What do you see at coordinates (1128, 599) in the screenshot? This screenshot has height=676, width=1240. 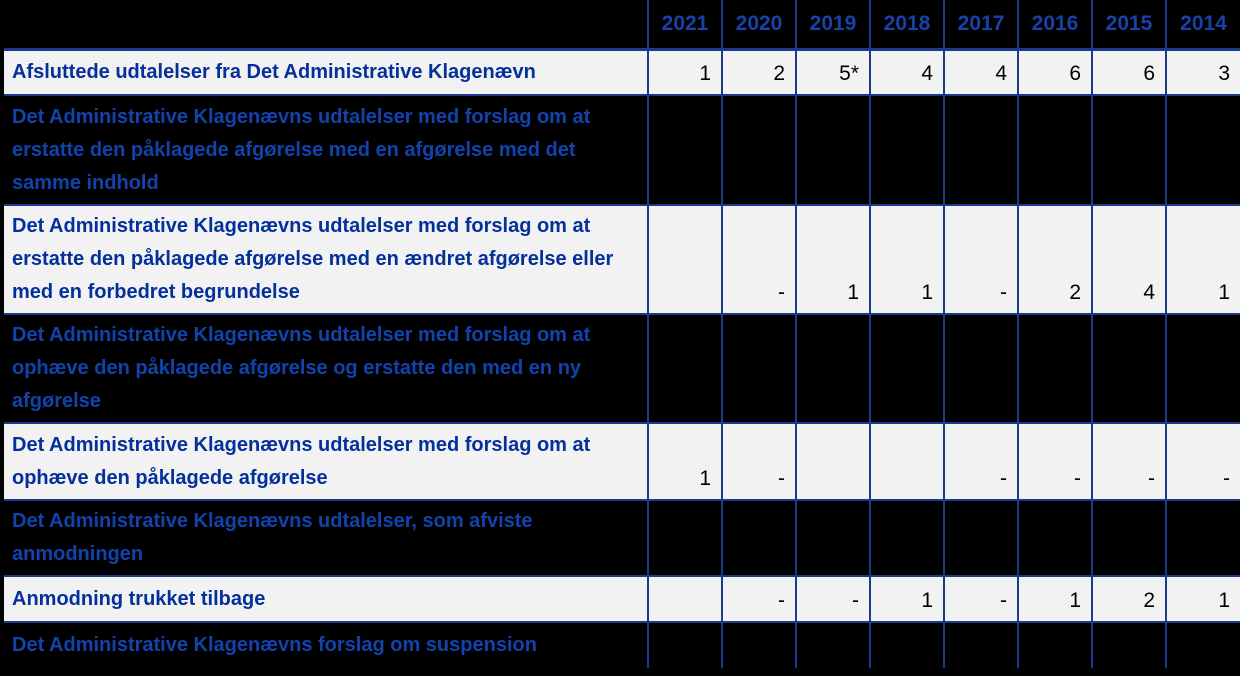 I see `value-cell-2015: 2` at bounding box center [1128, 599].